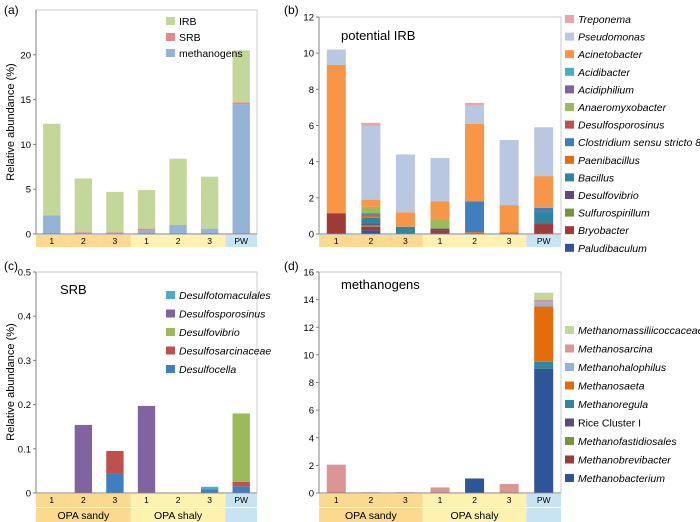  I want to click on legend-label: IRB, so click(188, 22).